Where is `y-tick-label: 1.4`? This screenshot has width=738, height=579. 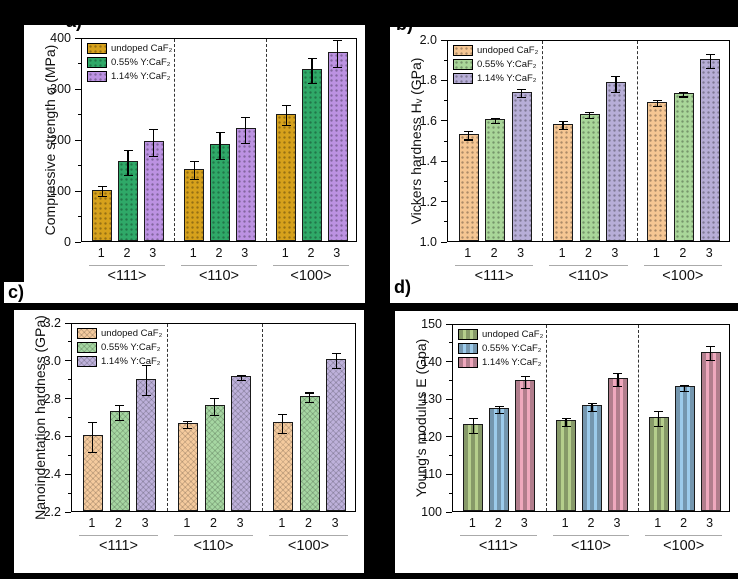
y-tick-label: 1.4 is located at coordinates (428, 161).